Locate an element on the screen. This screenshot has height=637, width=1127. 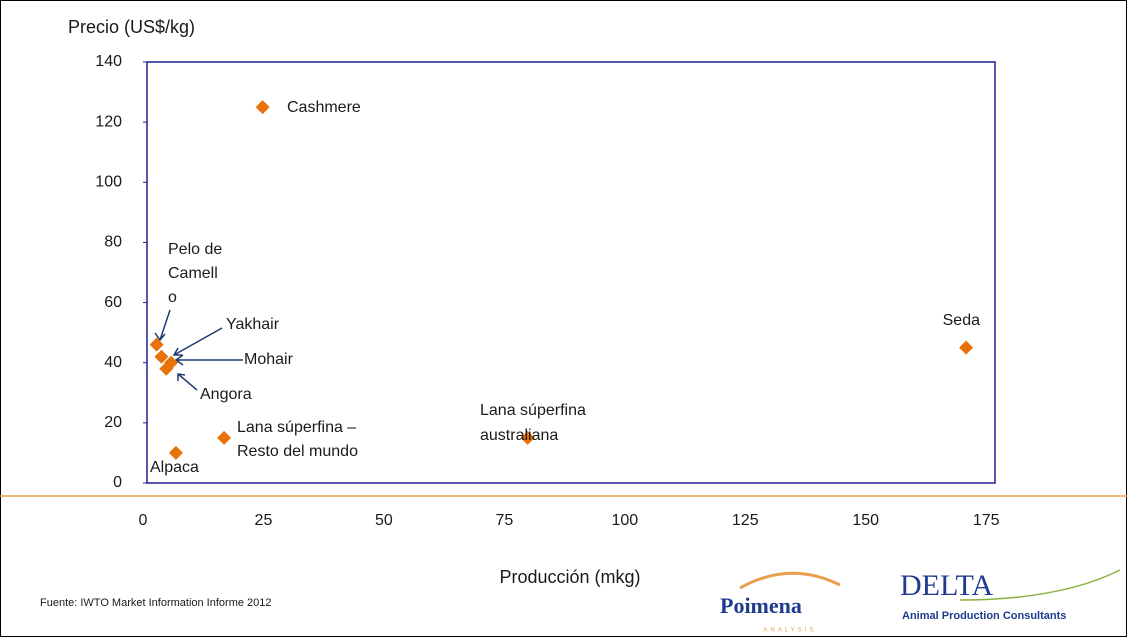
point-label: Alpaca is located at coordinates (174, 467).